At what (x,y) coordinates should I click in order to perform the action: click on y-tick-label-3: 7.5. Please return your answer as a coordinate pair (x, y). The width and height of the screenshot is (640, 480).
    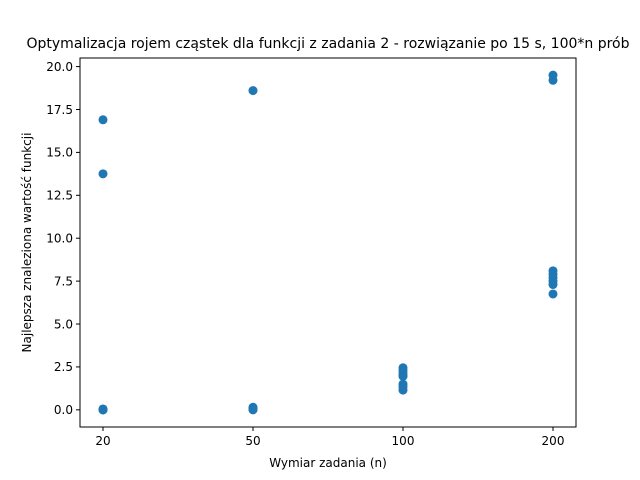
    Looking at the image, I should click on (63, 281).